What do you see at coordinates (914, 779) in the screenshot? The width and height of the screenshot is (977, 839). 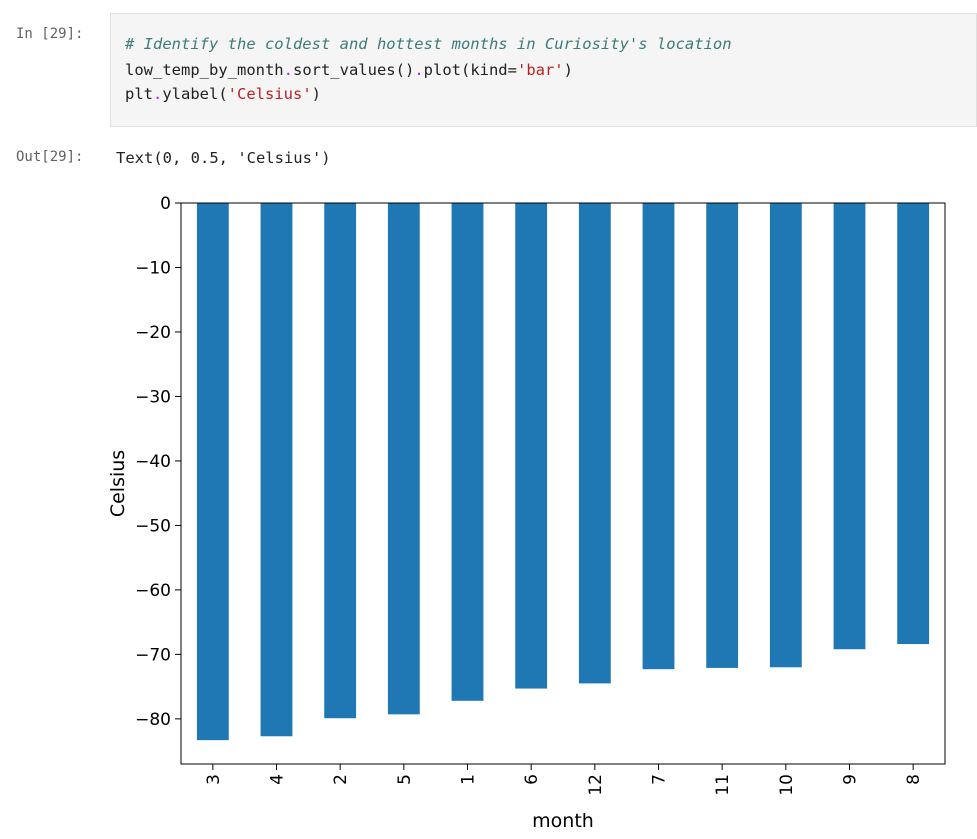 I see `x-tick-label: 8` at bounding box center [914, 779].